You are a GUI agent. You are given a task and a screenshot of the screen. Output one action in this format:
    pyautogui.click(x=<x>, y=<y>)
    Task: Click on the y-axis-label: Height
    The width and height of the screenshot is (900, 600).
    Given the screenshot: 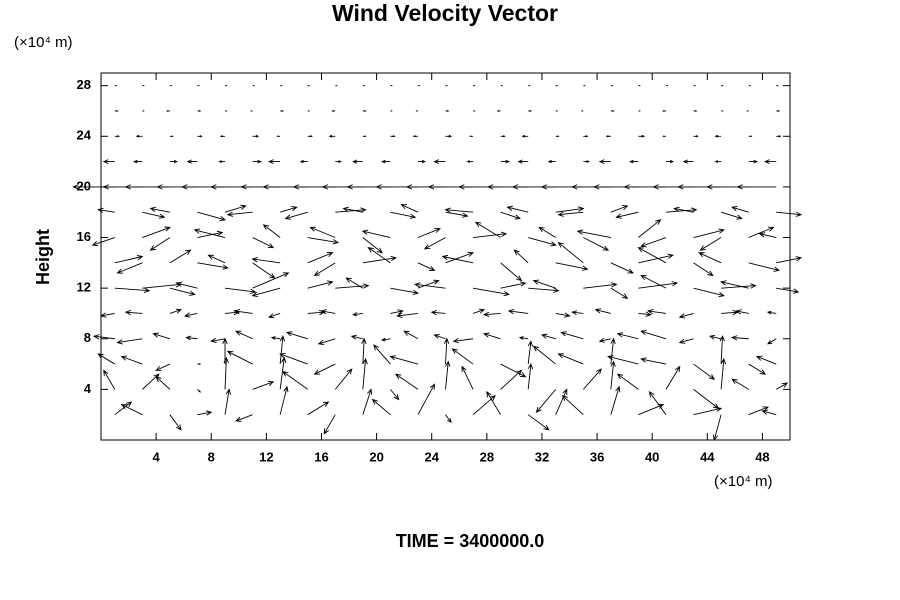 What is the action you would take?
    pyautogui.click(x=43, y=257)
    